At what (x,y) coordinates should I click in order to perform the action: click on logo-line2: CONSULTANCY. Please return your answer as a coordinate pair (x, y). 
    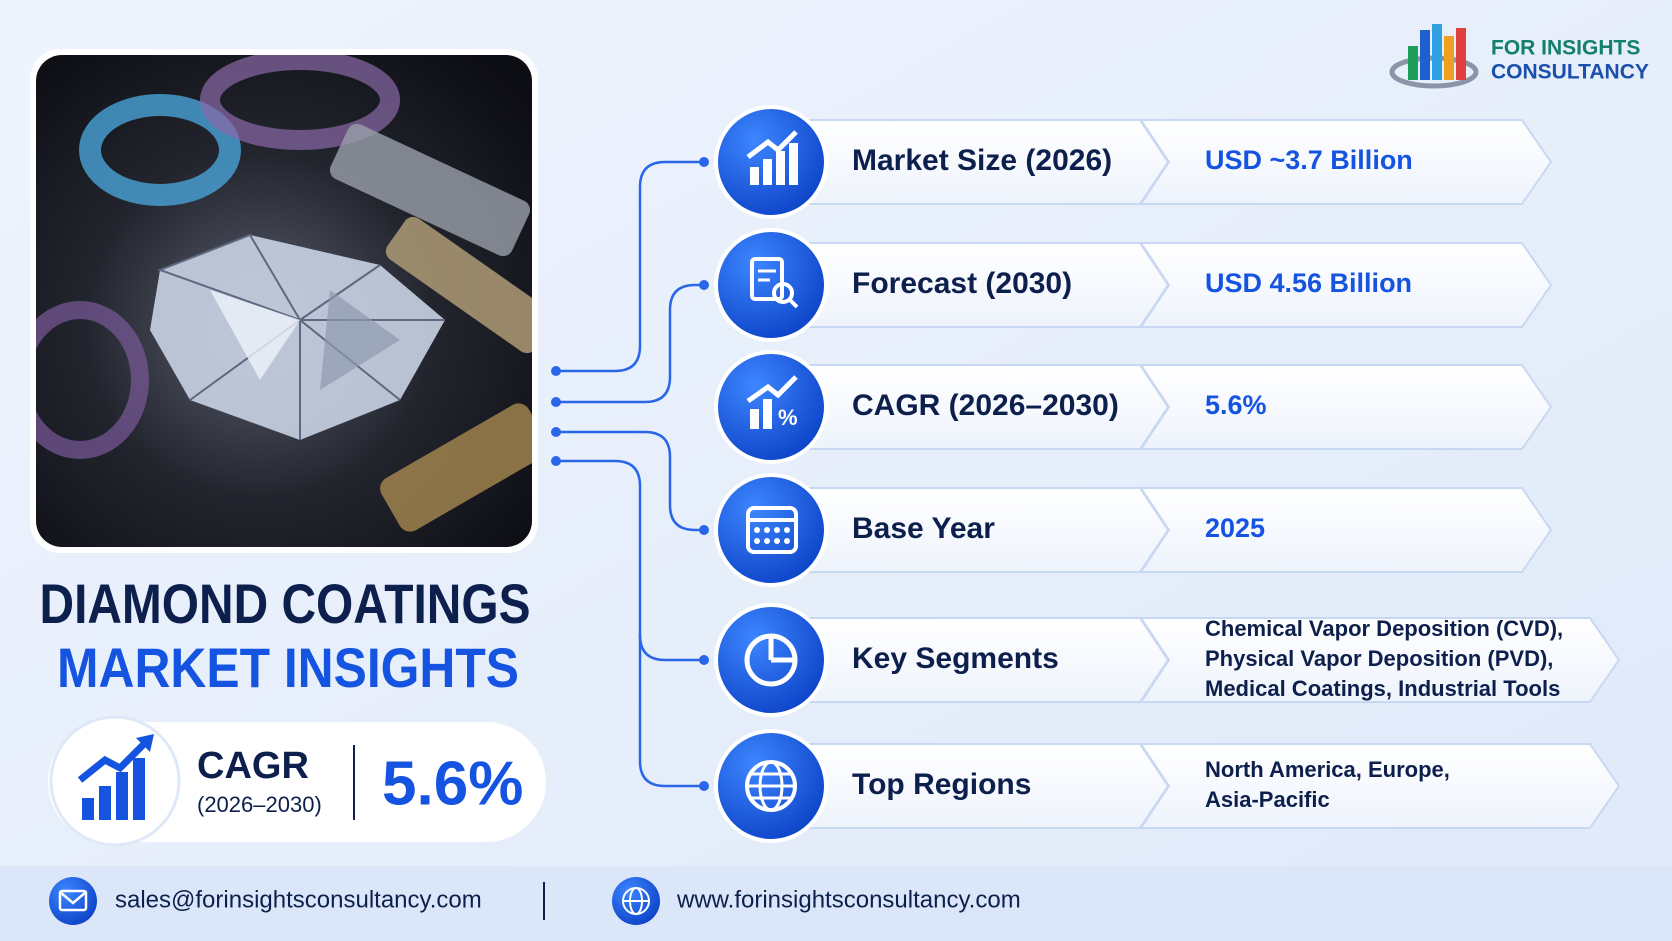
    Looking at the image, I should click on (1570, 72).